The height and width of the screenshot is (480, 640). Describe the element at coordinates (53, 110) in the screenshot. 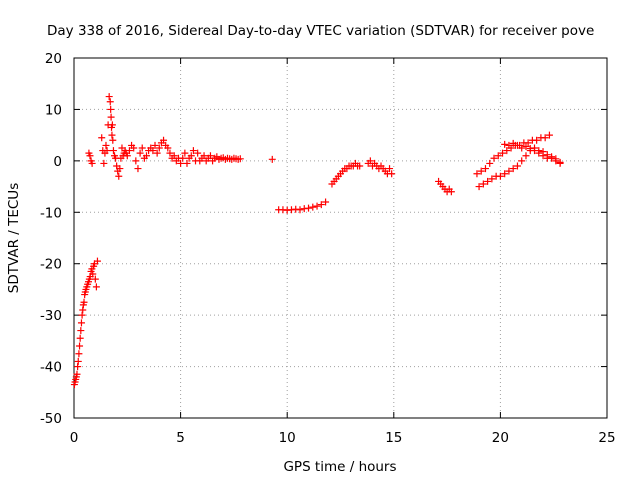

I see `y-tick-label: 10` at that location.